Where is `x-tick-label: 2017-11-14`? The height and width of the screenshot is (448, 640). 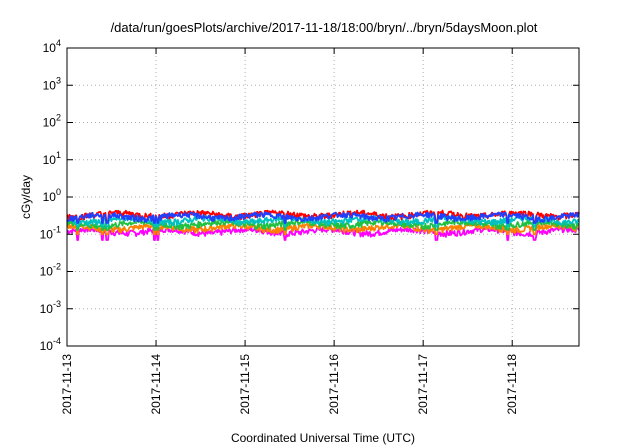
x-tick-label: 2017-11-14 is located at coordinates (156, 384).